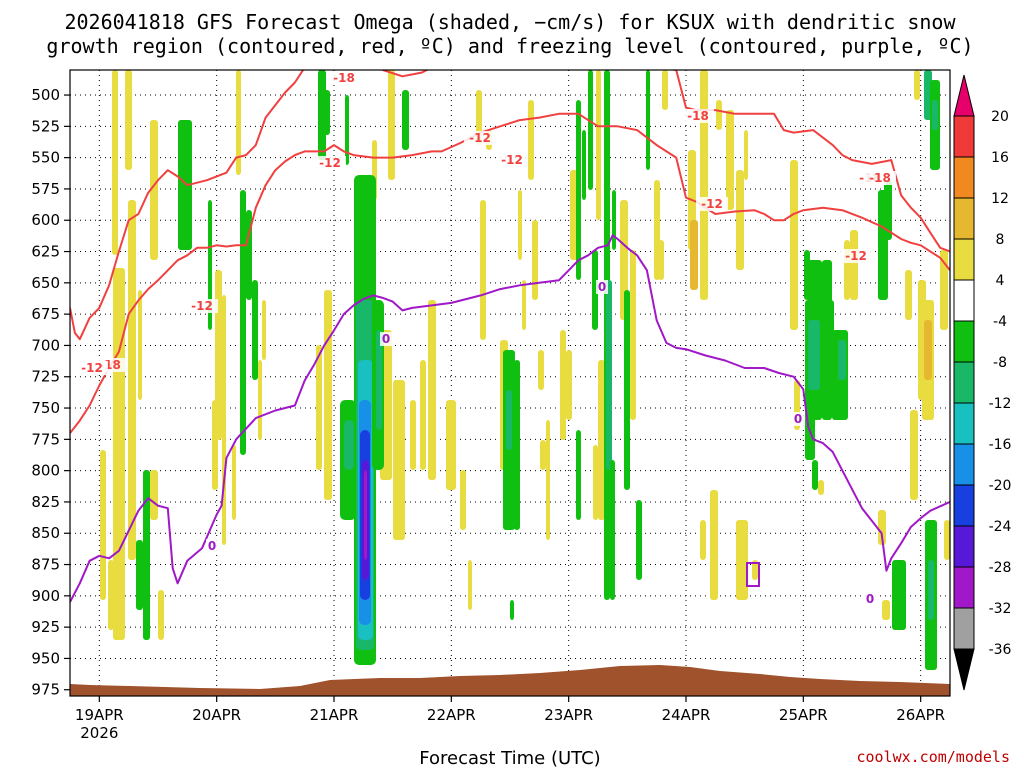  Describe the element at coordinates (1000, 650) in the screenshot. I see `colorbar-label: -36` at that location.